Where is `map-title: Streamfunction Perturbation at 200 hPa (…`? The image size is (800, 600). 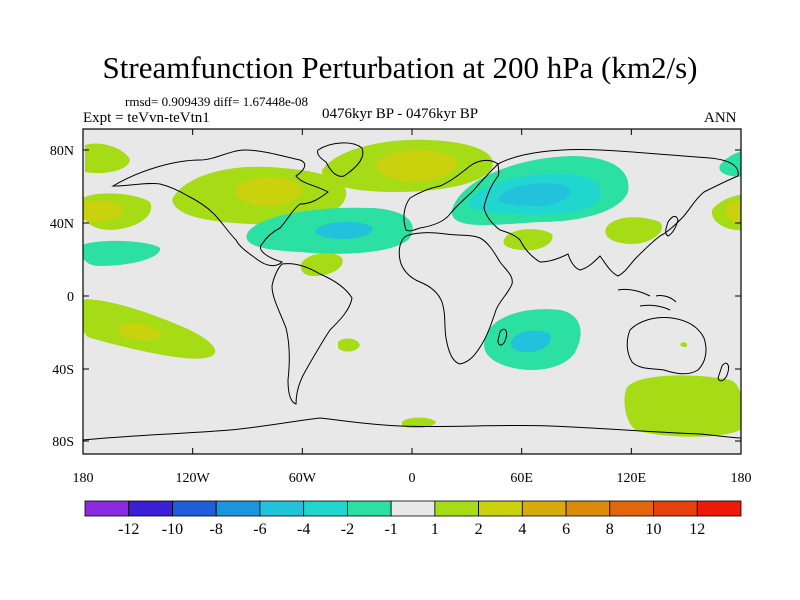
map-title: Streamfunction Perturbation at 200 hPa (… is located at coordinates (400, 67).